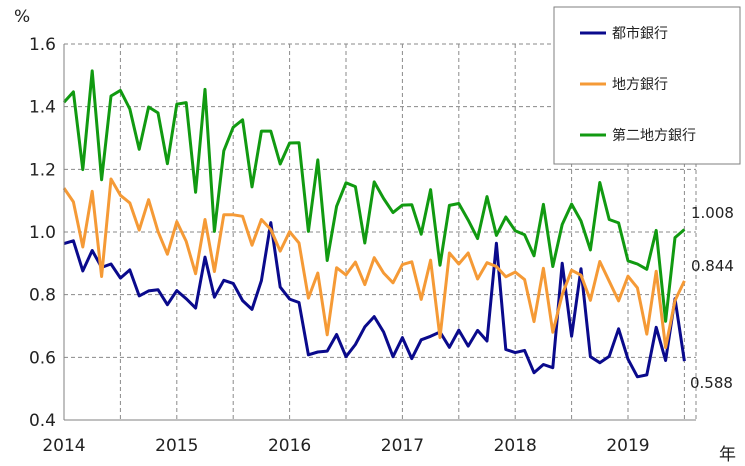 This screenshot has height=466, width=745. What do you see at coordinates (640, 33) in the screenshot?
I see `legend-label: 都市銀行` at bounding box center [640, 33].